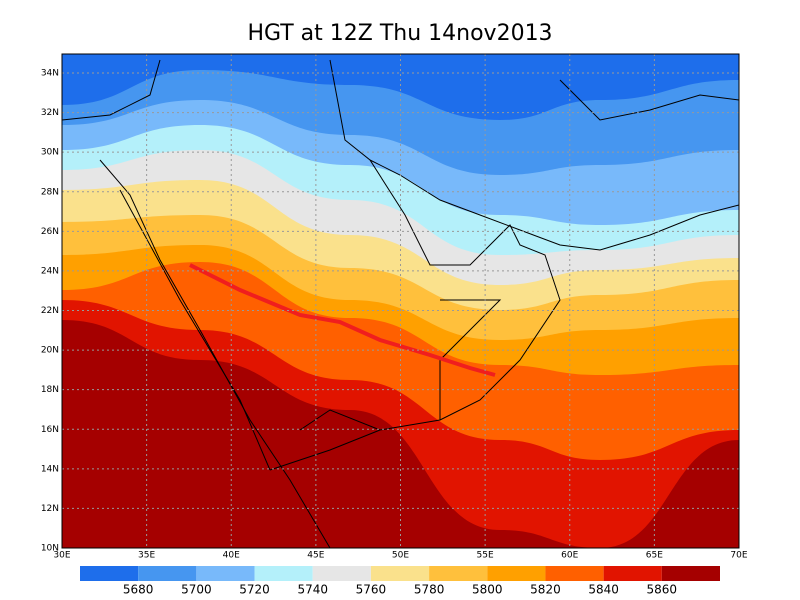 This screenshot has width=800, height=600. Describe the element at coordinates (485, 556) in the screenshot. I see `lon-tick-label: 55E` at that location.